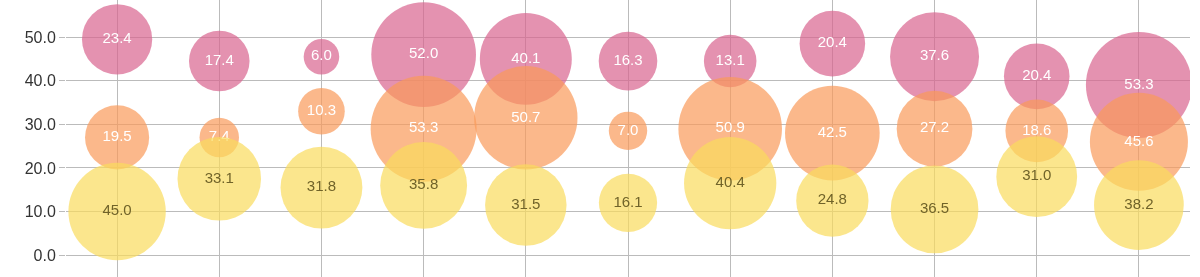 The width and height of the screenshot is (1200, 277). Describe the element at coordinates (321, 55) in the screenshot. I see `data-label: 6.0` at that location.